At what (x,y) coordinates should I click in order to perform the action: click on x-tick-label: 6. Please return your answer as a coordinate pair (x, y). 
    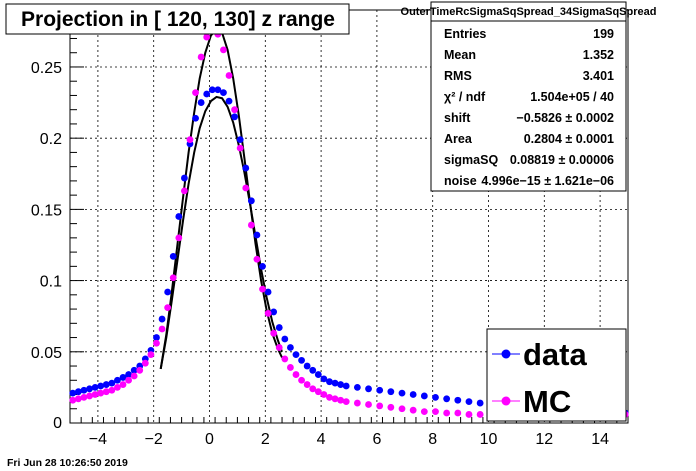
    Looking at the image, I should click on (376, 439).